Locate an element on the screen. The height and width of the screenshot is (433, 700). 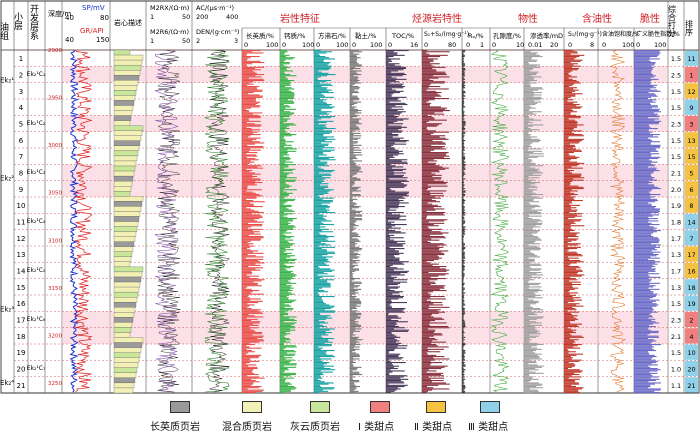
perm-label: 渗透率/mD is located at coordinates (546, 35).